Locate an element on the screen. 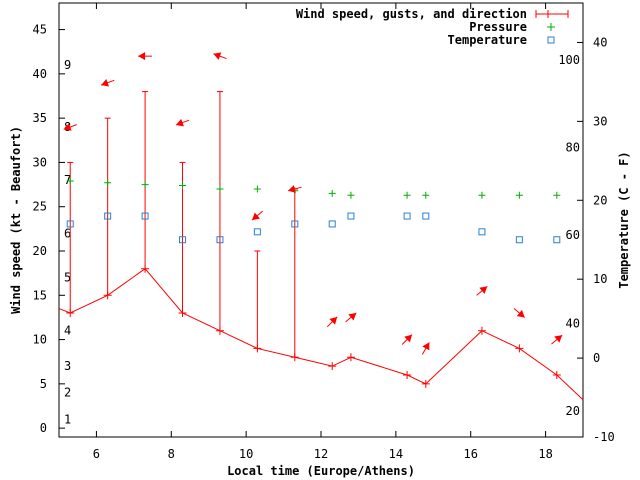  y2-tick-label: -10 is located at coordinates (604, 437).